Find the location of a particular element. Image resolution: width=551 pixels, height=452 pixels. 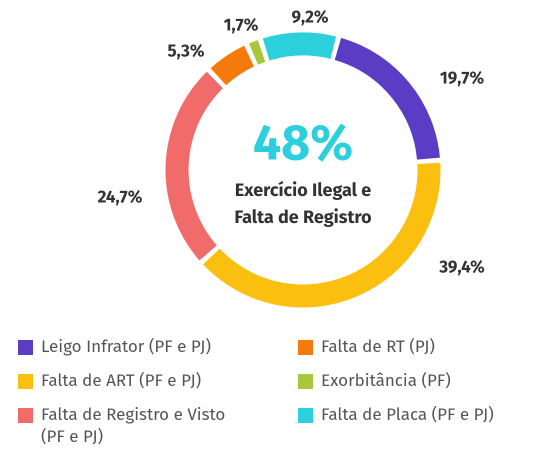

value-label: 19,7% is located at coordinates (462, 78).